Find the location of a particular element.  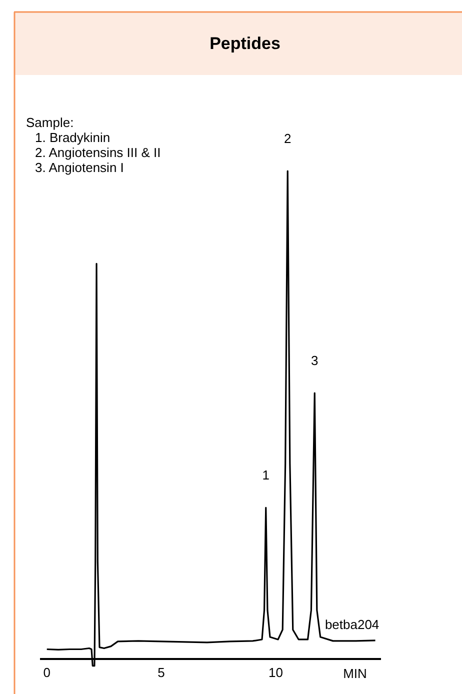

chart-title: Peptides is located at coordinates (245, 43).